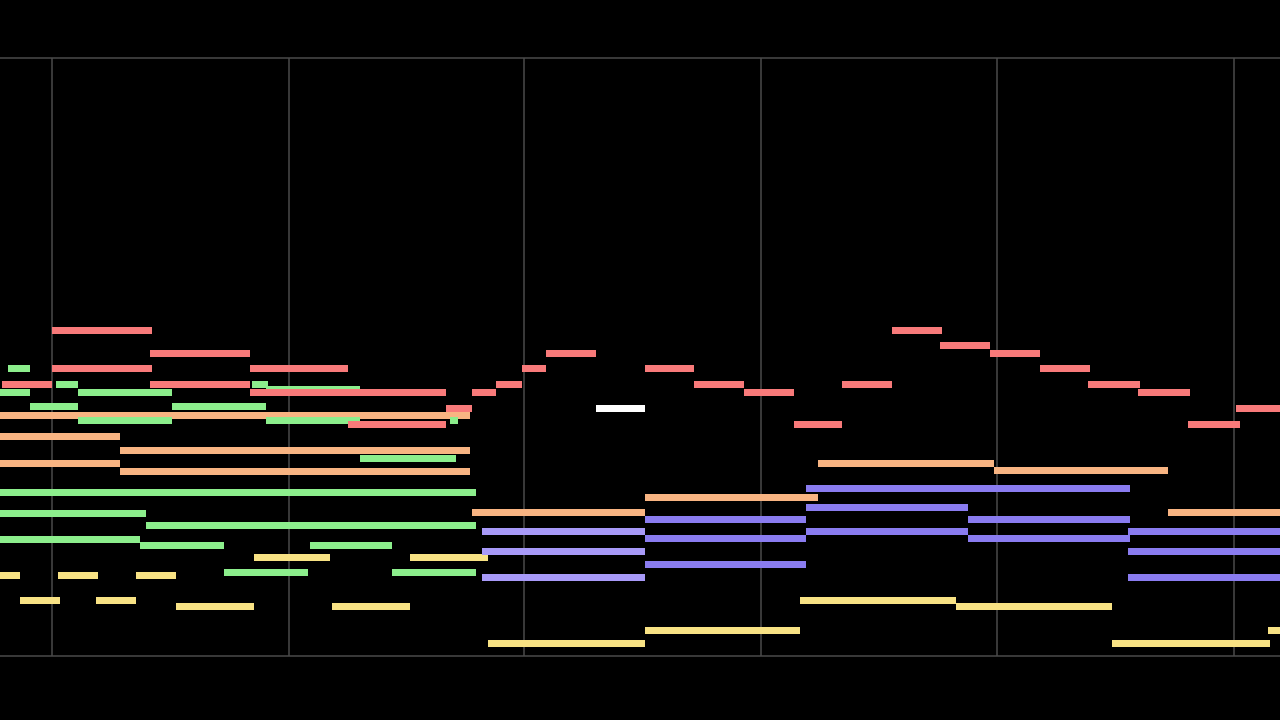  I want to click on track-green, so click(238, 470).